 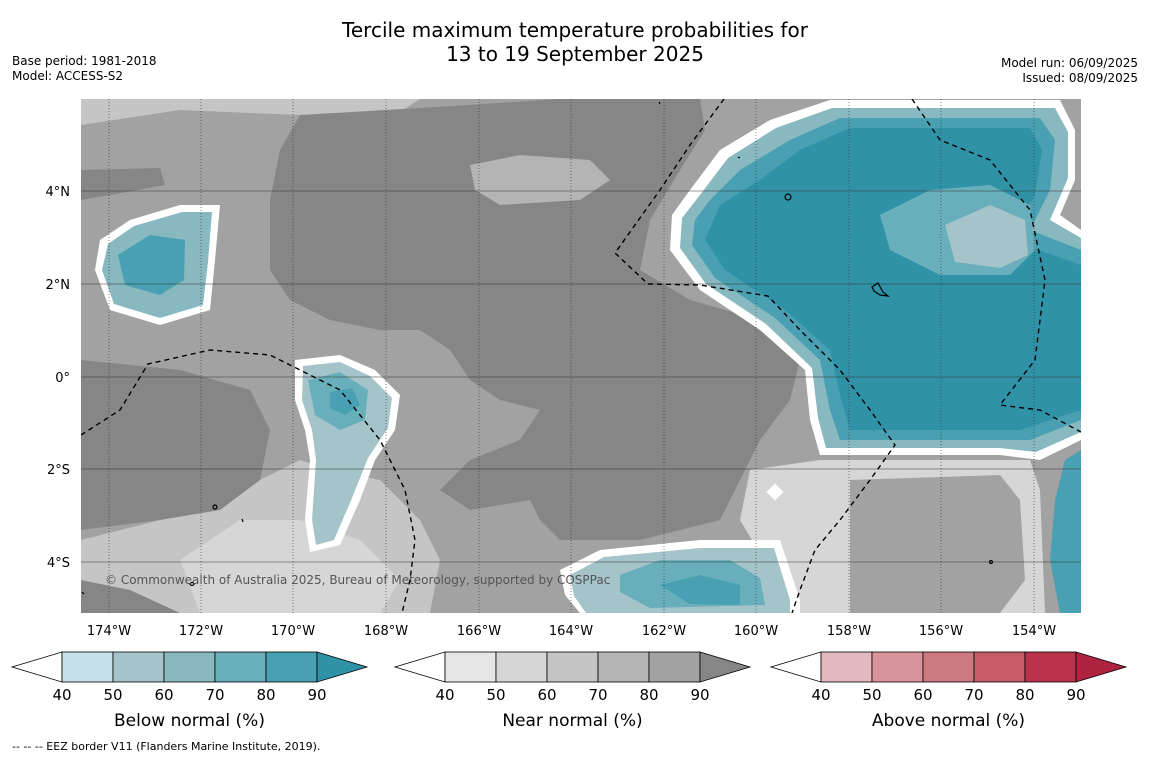 What do you see at coordinates (849, 631) in the screenshot?
I see `lon-label: 158°W` at bounding box center [849, 631].